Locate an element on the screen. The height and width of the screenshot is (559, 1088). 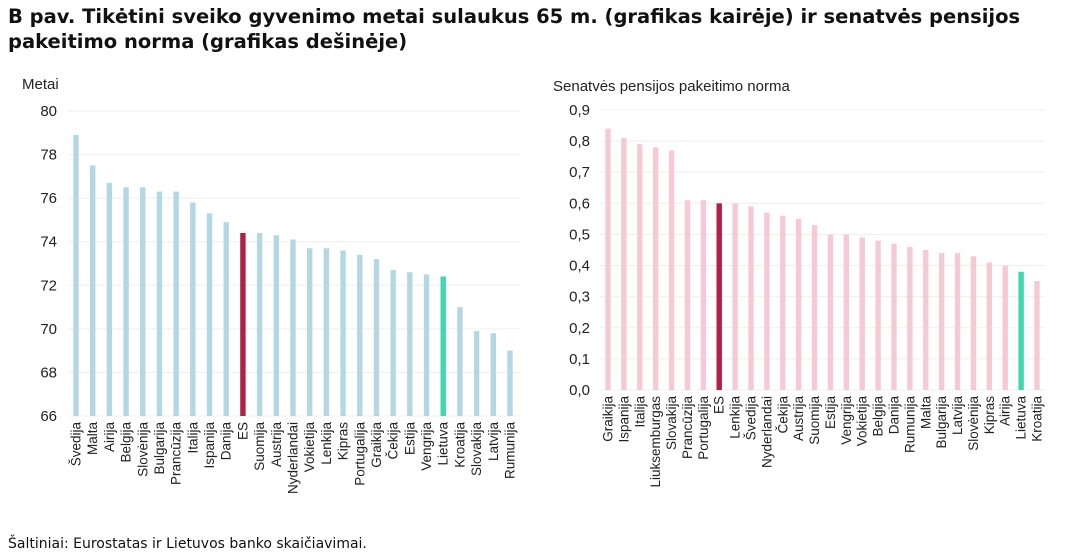
x-tick-label: Portugalija is located at coordinates (703, 428).